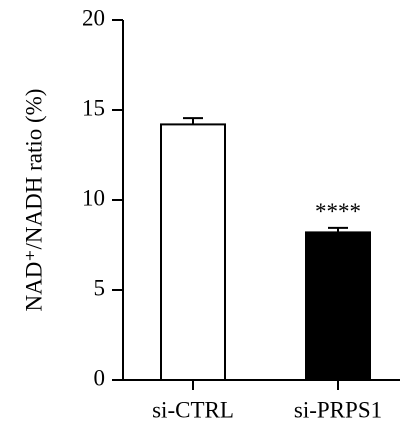 Image resolution: width=409 pixels, height=442 pixels. What do you see at coordinates (100, 377) in the screenshot?
I see `y-tick-label: 0` at bounding box center [100, 377].